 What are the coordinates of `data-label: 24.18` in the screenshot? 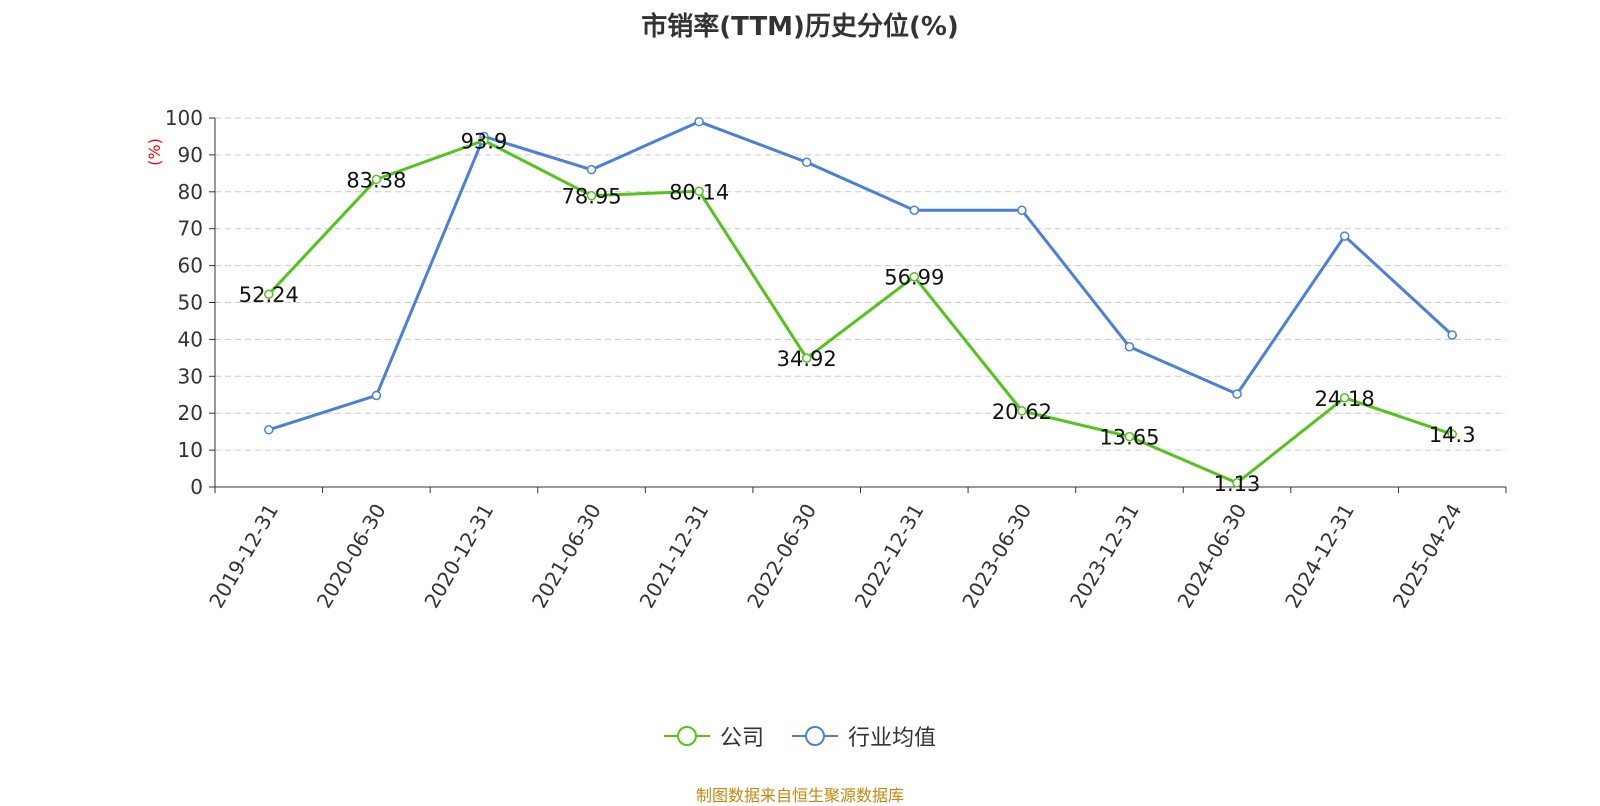 It's located at (1345, 399).